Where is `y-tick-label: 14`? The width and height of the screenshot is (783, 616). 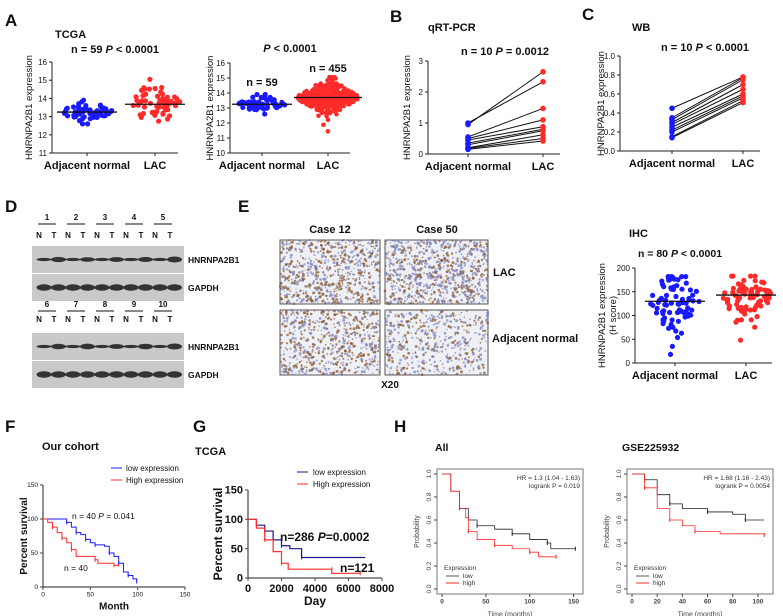 y-tick-label: 14 is located at coordinates (220, 93).